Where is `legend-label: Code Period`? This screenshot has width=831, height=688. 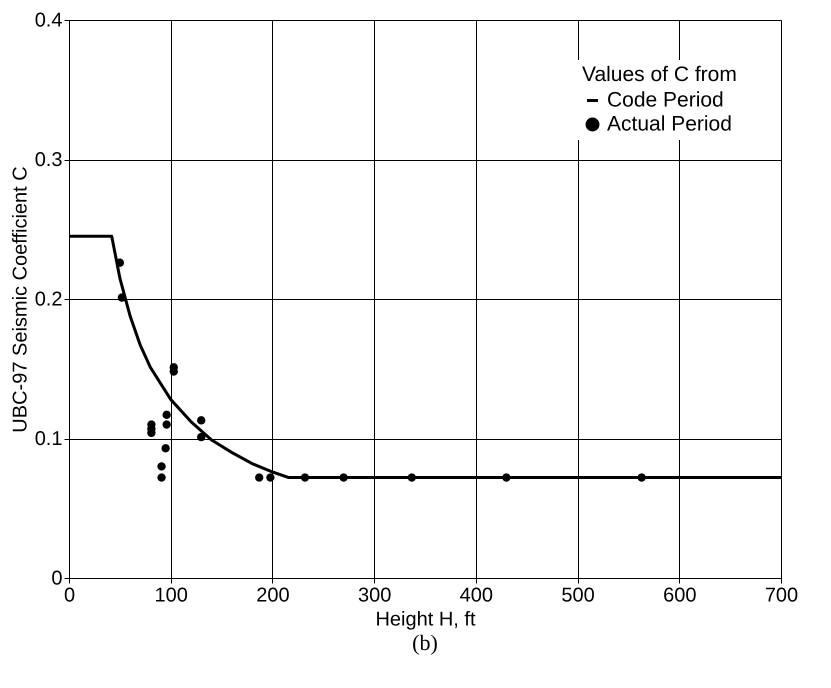
legend-label: Code Period is located at coordinates (665, 100).